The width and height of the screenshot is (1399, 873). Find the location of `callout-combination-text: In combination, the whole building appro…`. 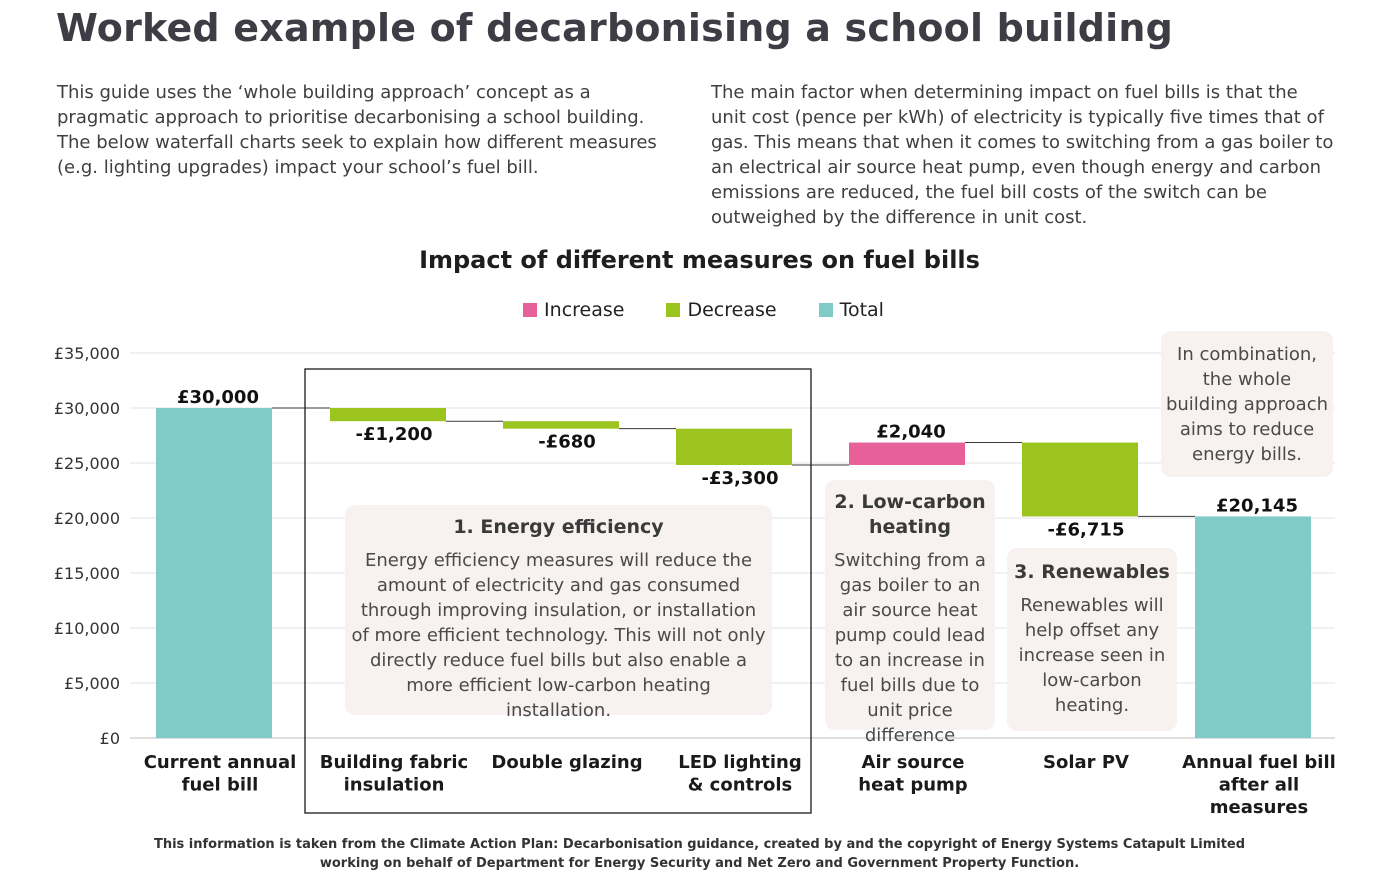

callout-combination-text: In combination, the whole building appro… is located at coordinates (1247, 404).